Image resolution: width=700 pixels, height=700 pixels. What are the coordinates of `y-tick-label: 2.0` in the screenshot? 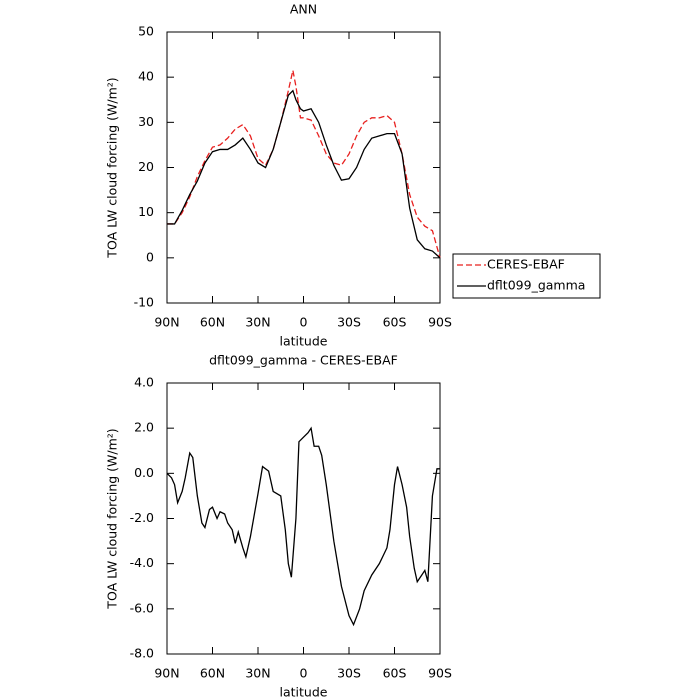 It's located at (144, 427).